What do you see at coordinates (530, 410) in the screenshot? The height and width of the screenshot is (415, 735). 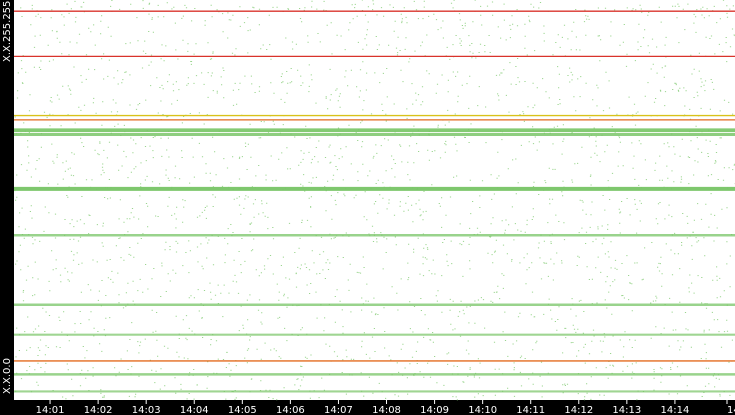 I see `x-tick-label-10: 14:11` at bounding box center [530, 410].